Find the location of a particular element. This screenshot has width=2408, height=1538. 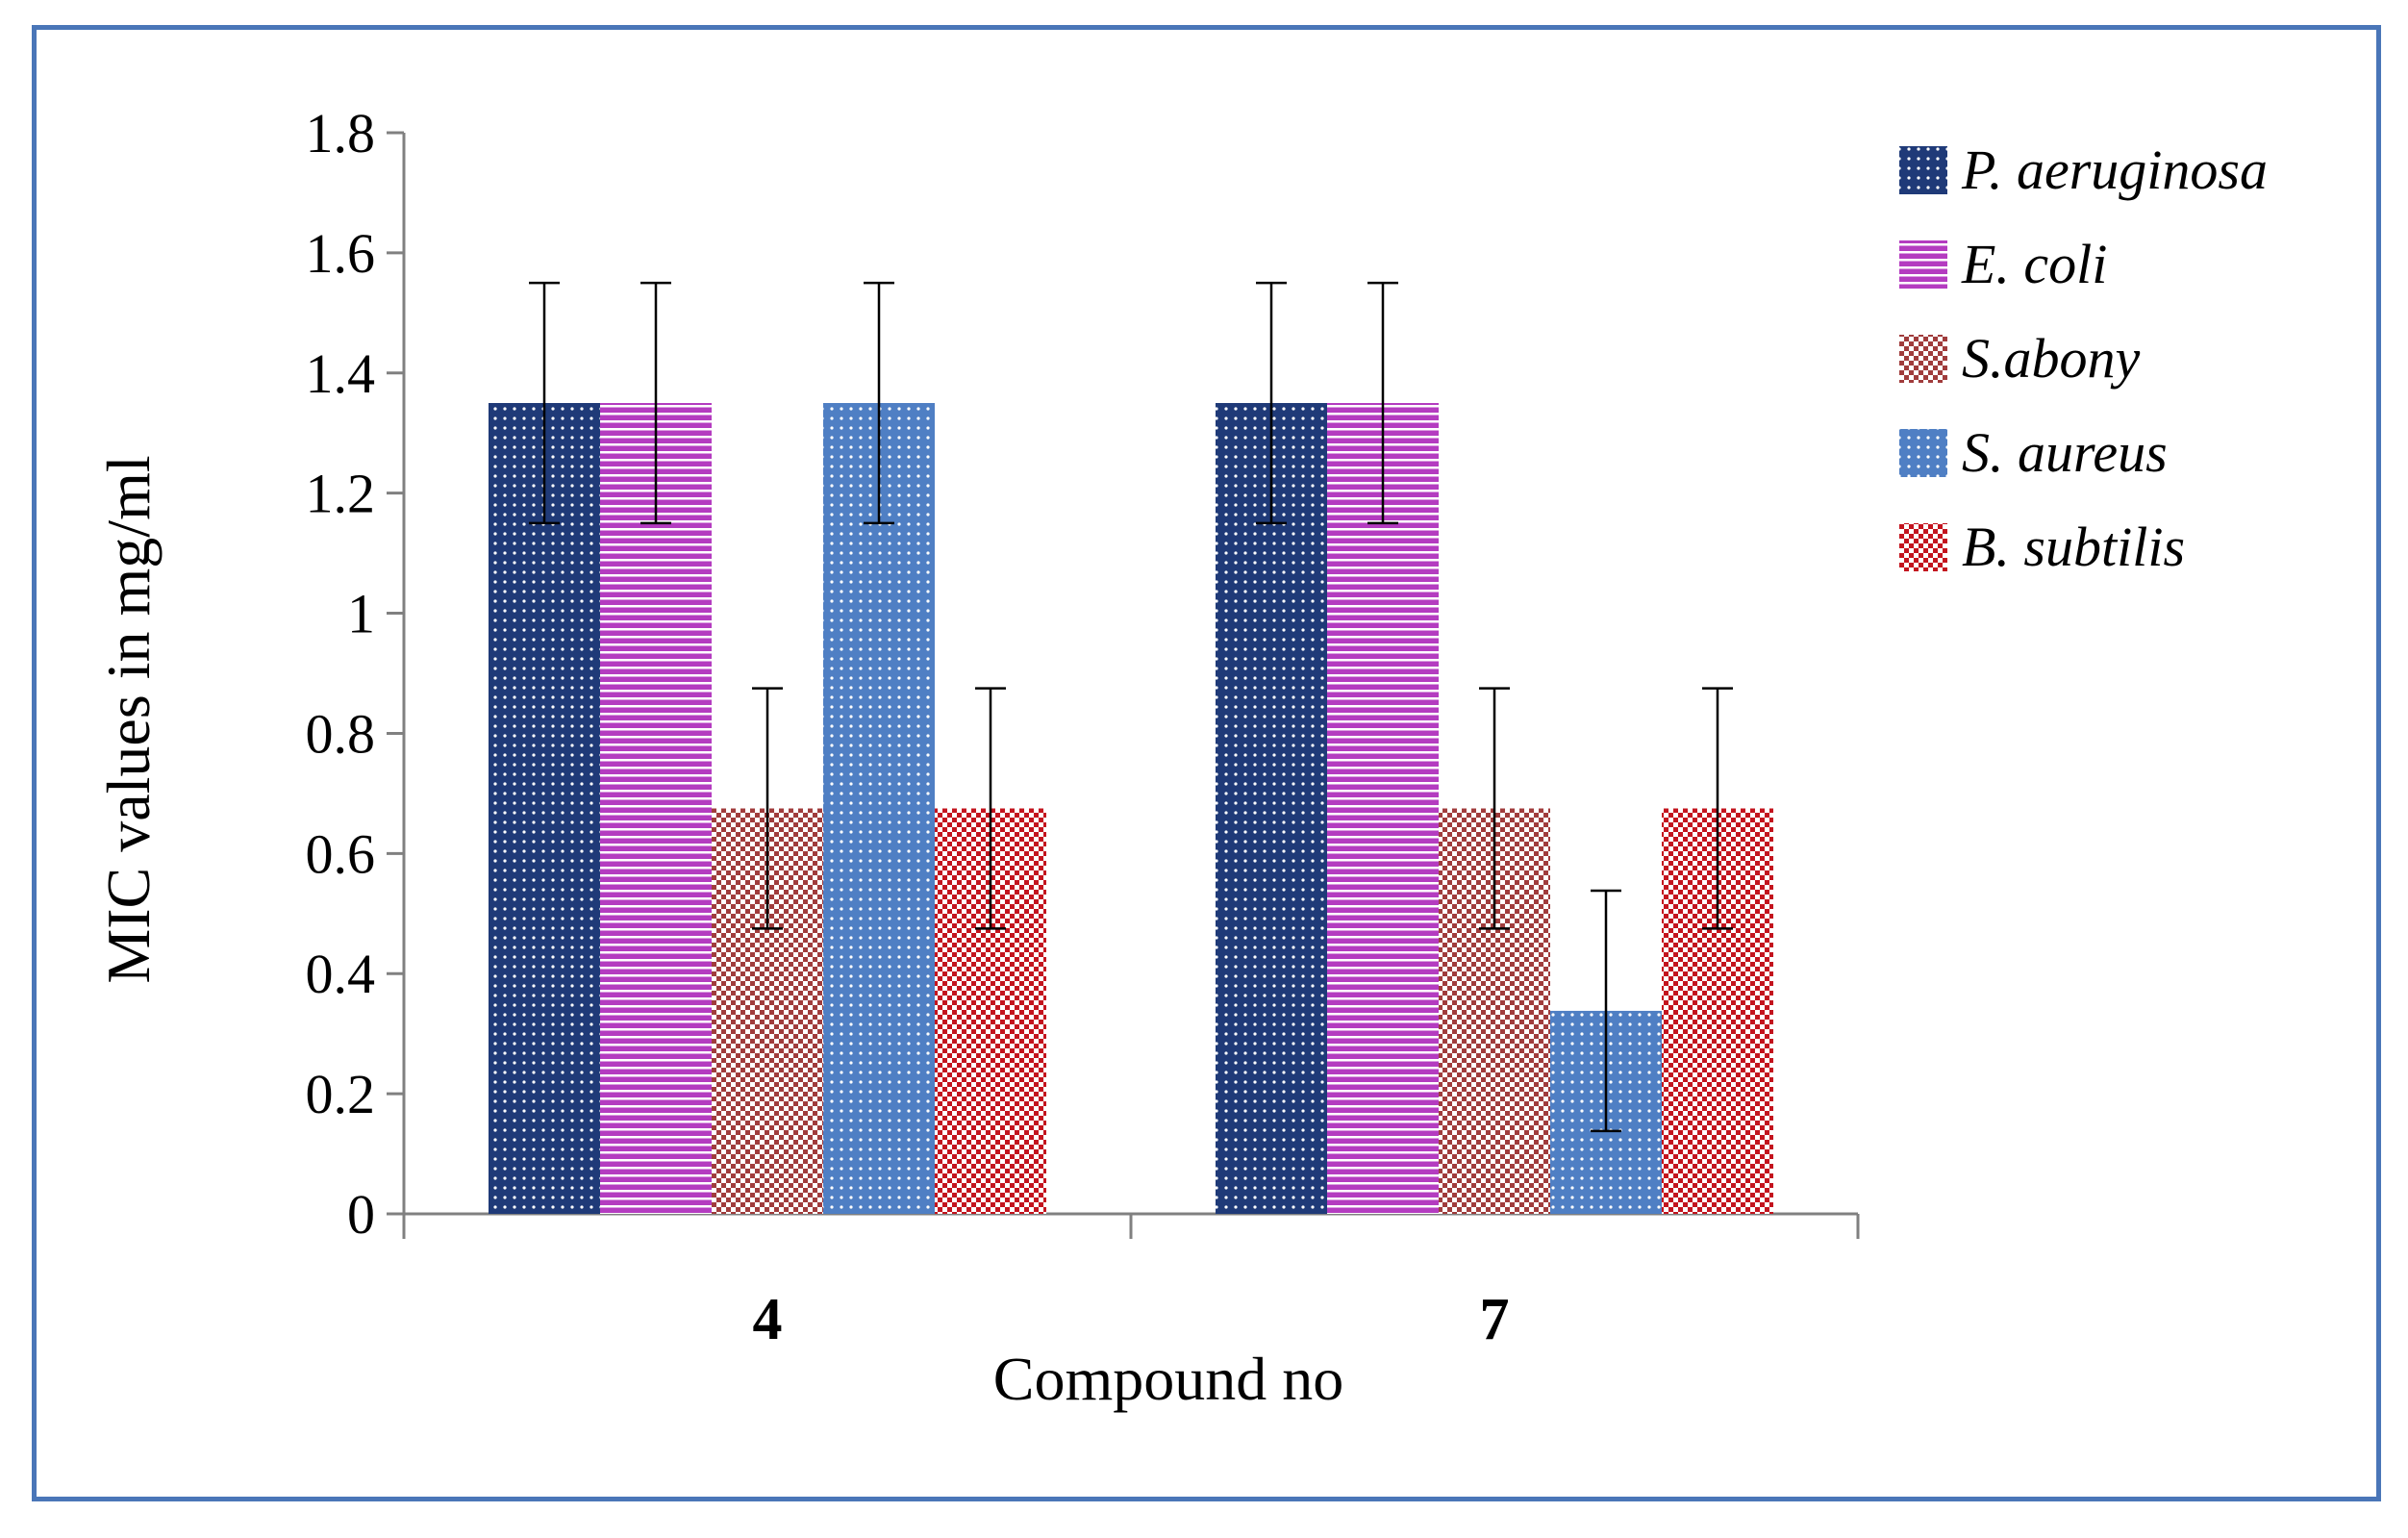

y-tick-label: 1.2 is located at coordinates (341, 494).